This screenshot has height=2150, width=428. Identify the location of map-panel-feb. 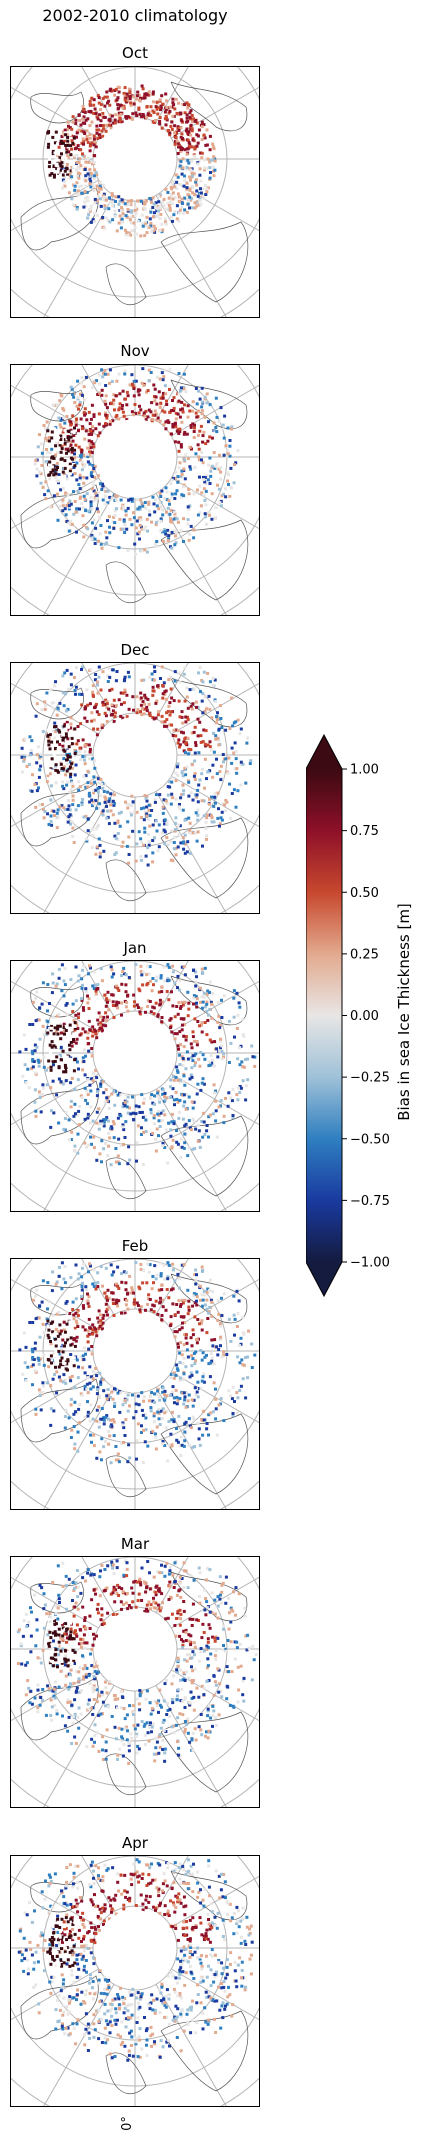
(135, 1384).